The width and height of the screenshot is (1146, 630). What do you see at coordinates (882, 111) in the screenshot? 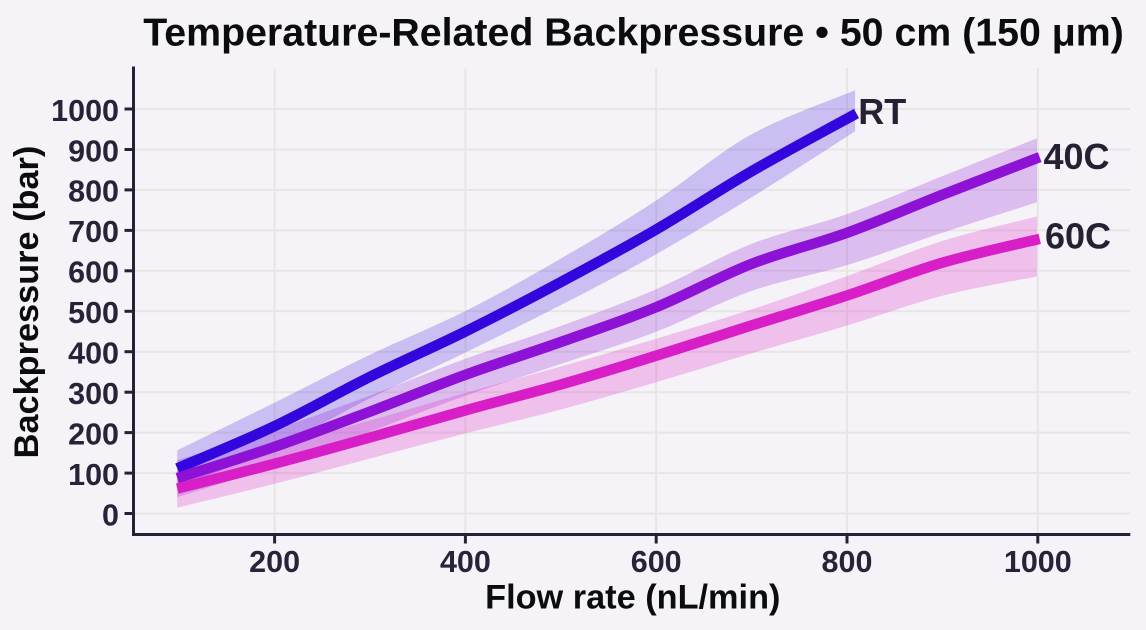
I see `svg-text: RT` at bounding box center [882, 111].